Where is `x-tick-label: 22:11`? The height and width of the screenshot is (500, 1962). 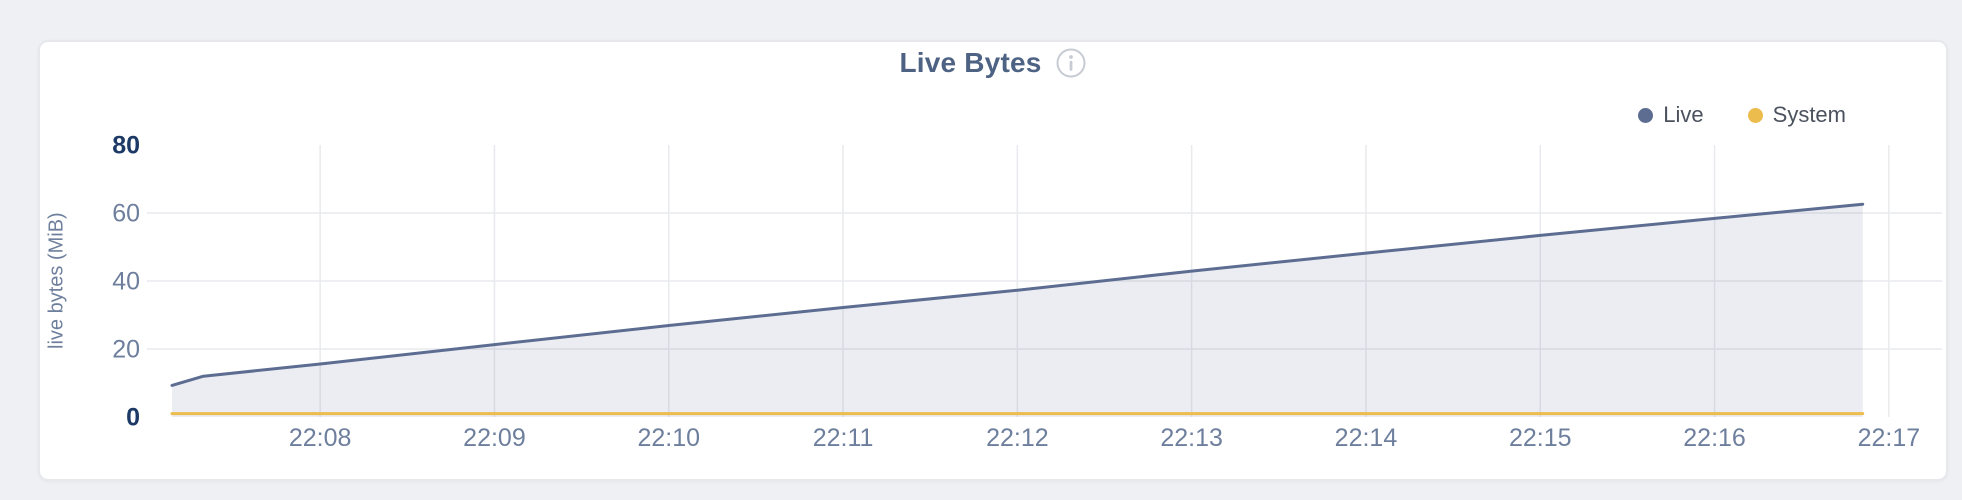 x-tick-label: 22:11 is located at coordinates (843, 438).